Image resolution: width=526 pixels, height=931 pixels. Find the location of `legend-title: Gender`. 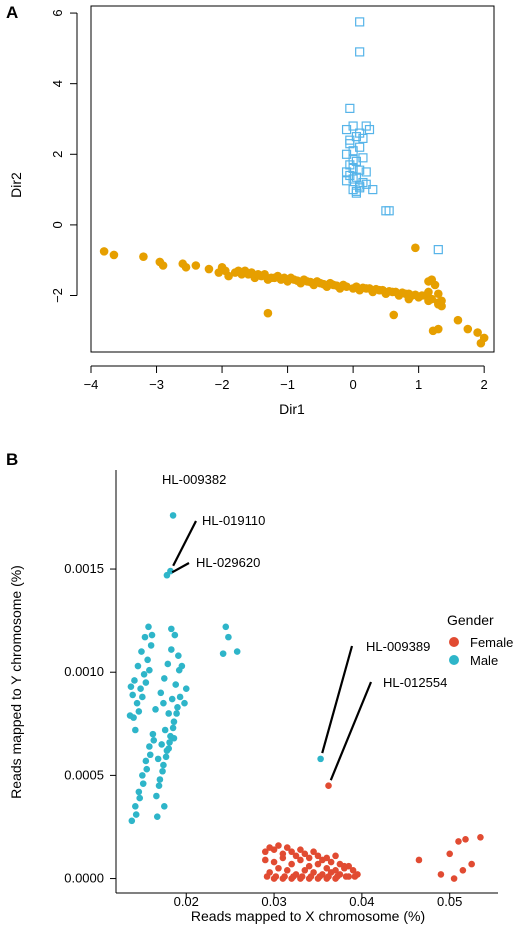

legend-title: Gender is located at coordinates (470, 620).